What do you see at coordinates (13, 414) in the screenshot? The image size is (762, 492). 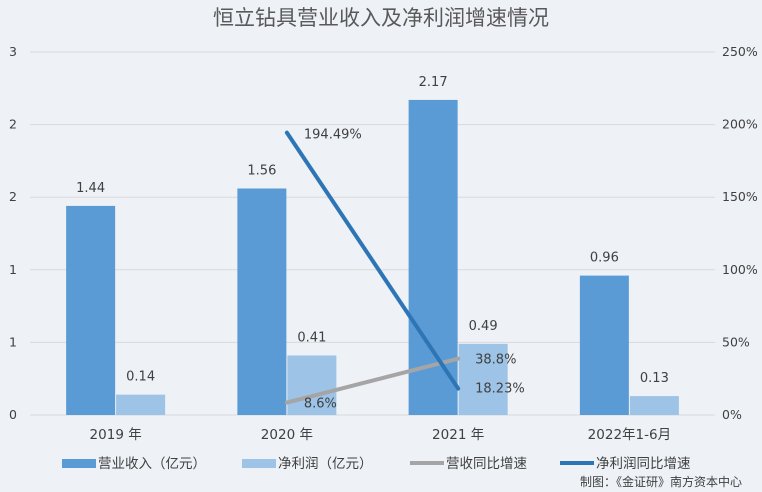 I see `left-tick-label: 0` at bounding box center [13, 414].